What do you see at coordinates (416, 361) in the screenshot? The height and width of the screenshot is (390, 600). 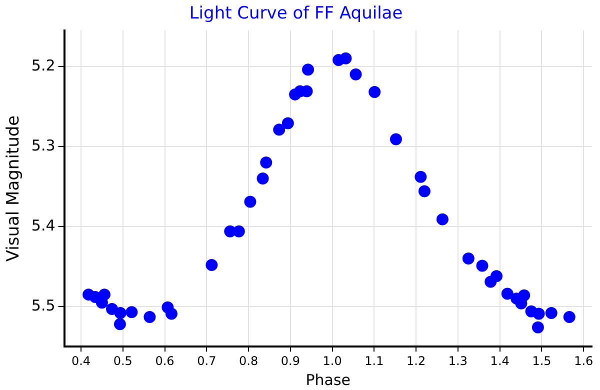 I see `x-tick-label: 1.2` at bounding box center [416, 361].